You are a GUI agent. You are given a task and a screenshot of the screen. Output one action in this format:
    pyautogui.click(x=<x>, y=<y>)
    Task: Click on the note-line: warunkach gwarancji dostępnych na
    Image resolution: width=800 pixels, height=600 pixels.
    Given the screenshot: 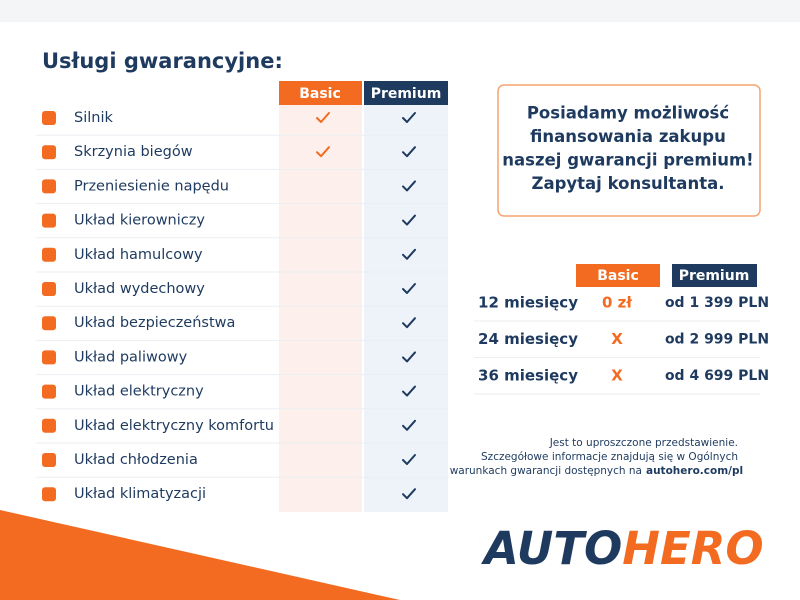 What is the action you would take?
    pyautogui.click(x=546, y=471)
    